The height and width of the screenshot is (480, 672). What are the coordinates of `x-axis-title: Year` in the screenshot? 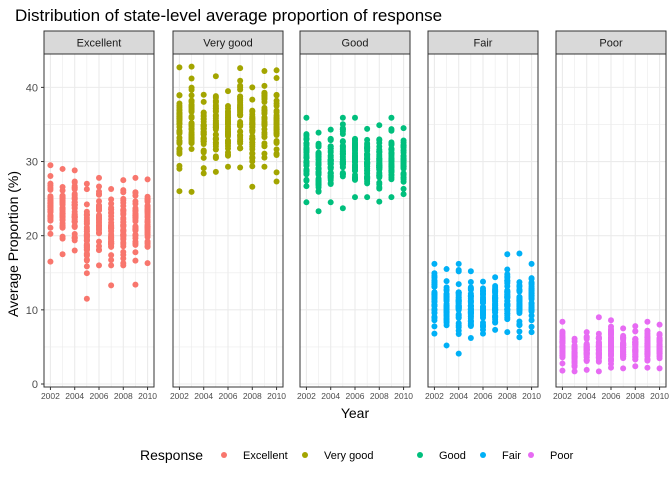 It's located at (355, 413).